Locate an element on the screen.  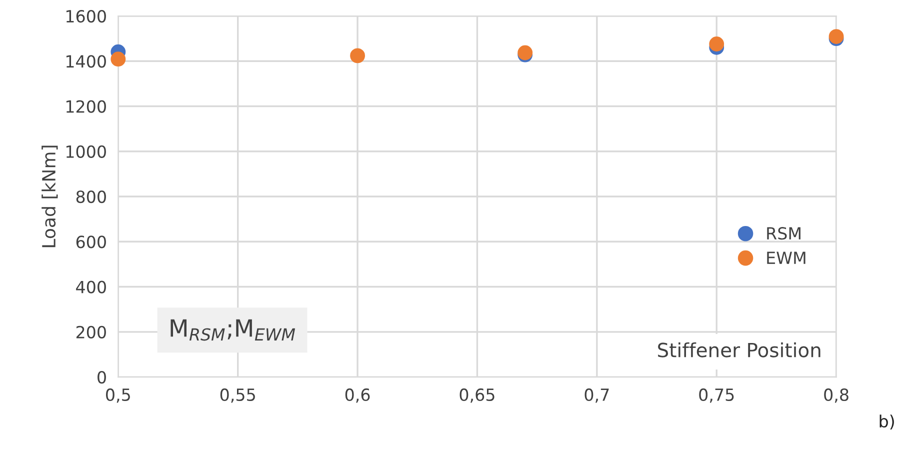
y-tick-label: 0 is located at coordinates (102, 377).